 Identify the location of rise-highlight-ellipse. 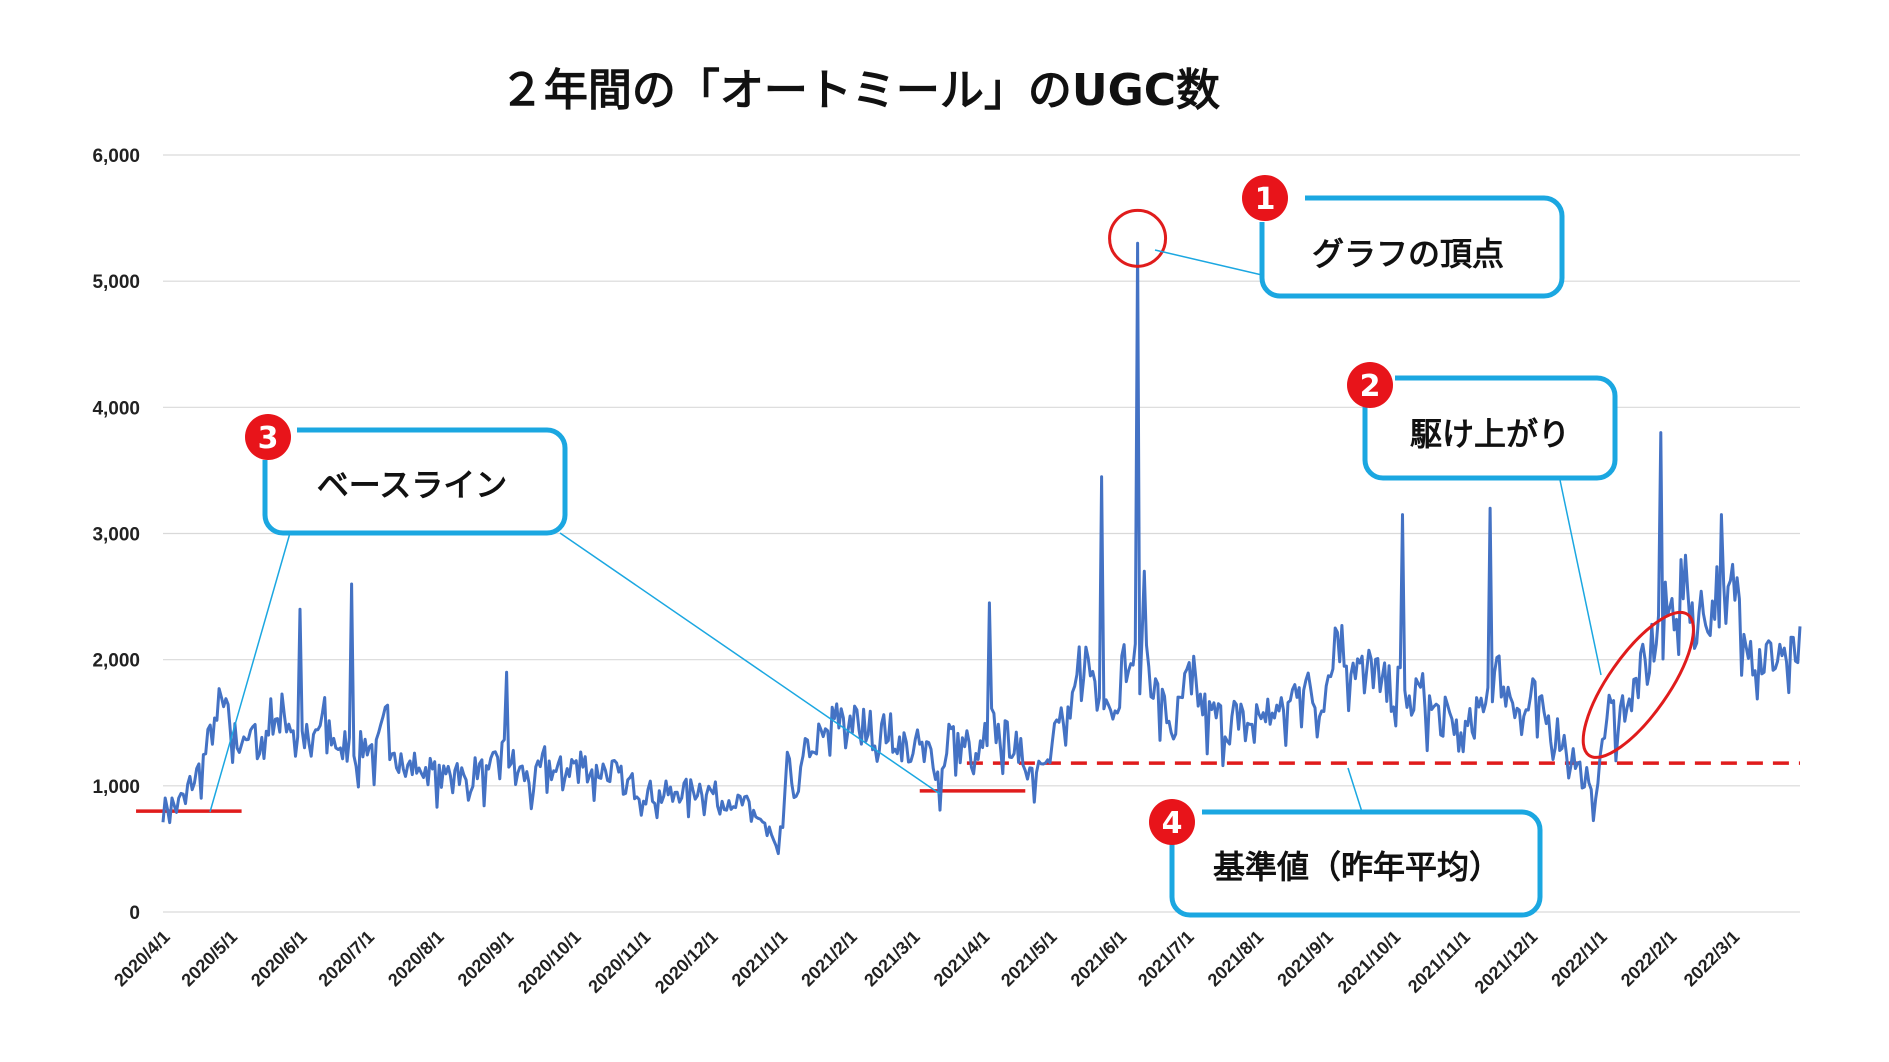
(1638, 684).